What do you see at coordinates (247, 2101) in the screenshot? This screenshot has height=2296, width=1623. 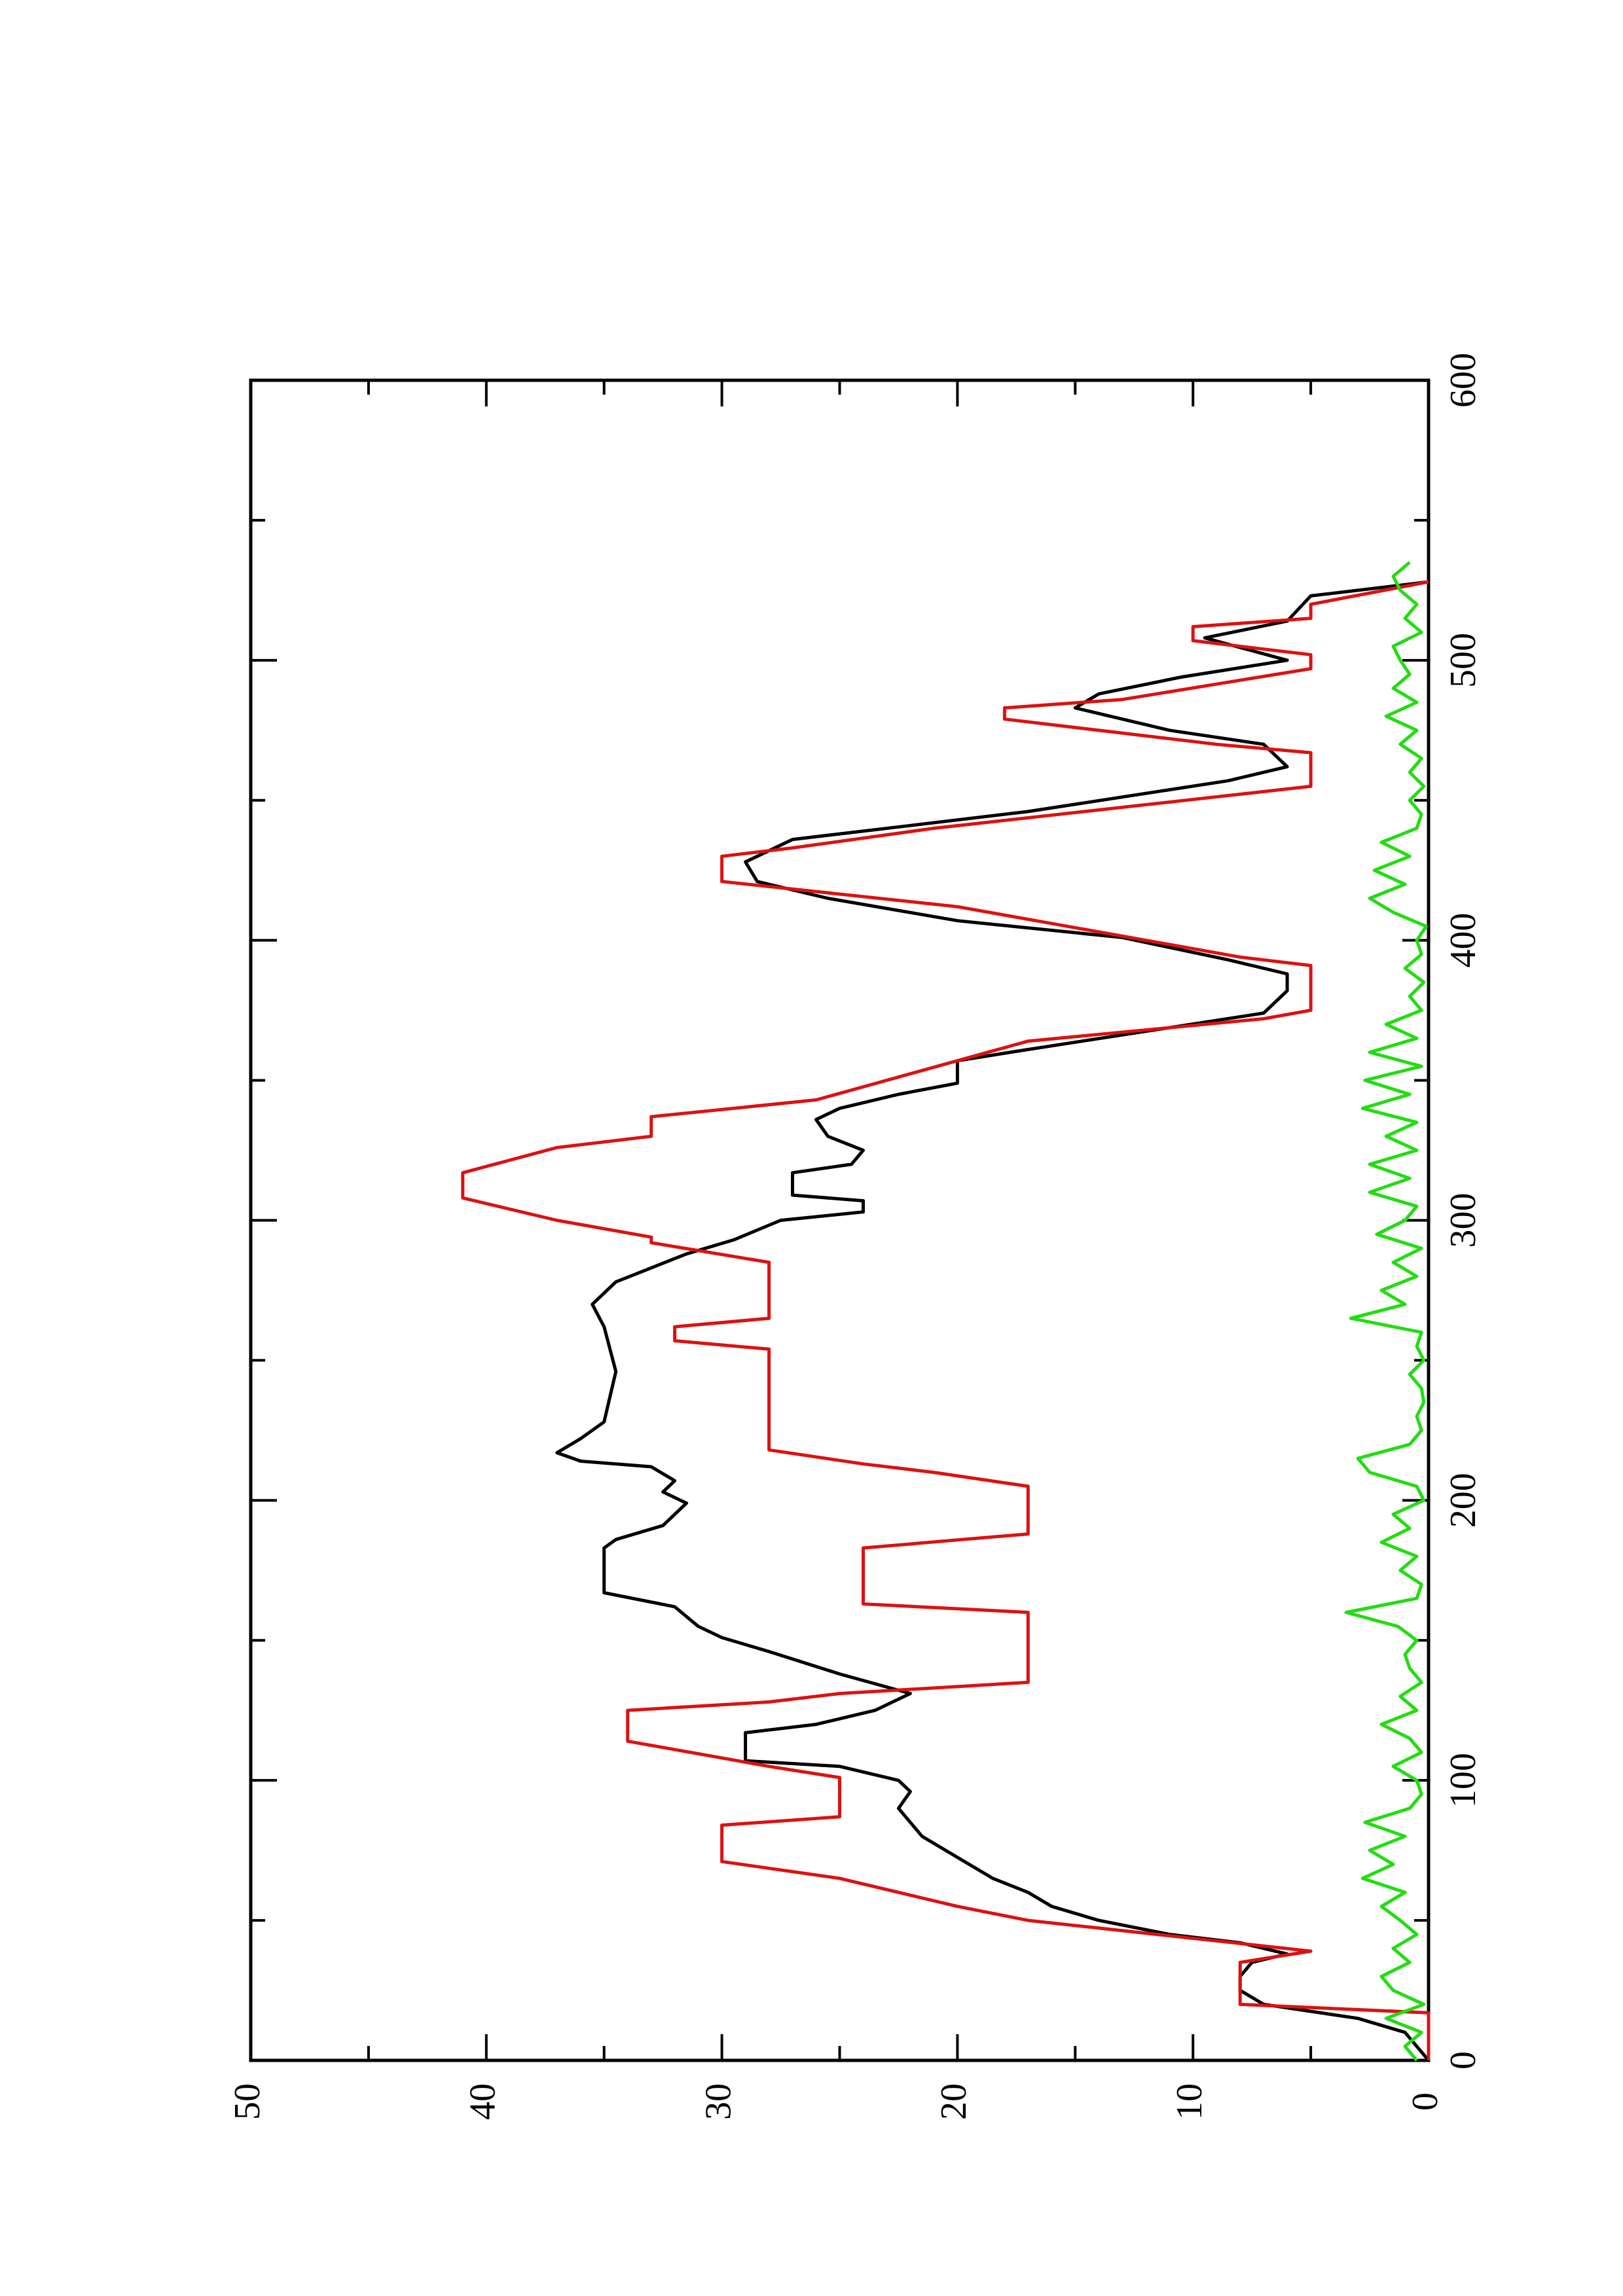 I see `y-tick-label: 50` at bounding box center [247, 2101].